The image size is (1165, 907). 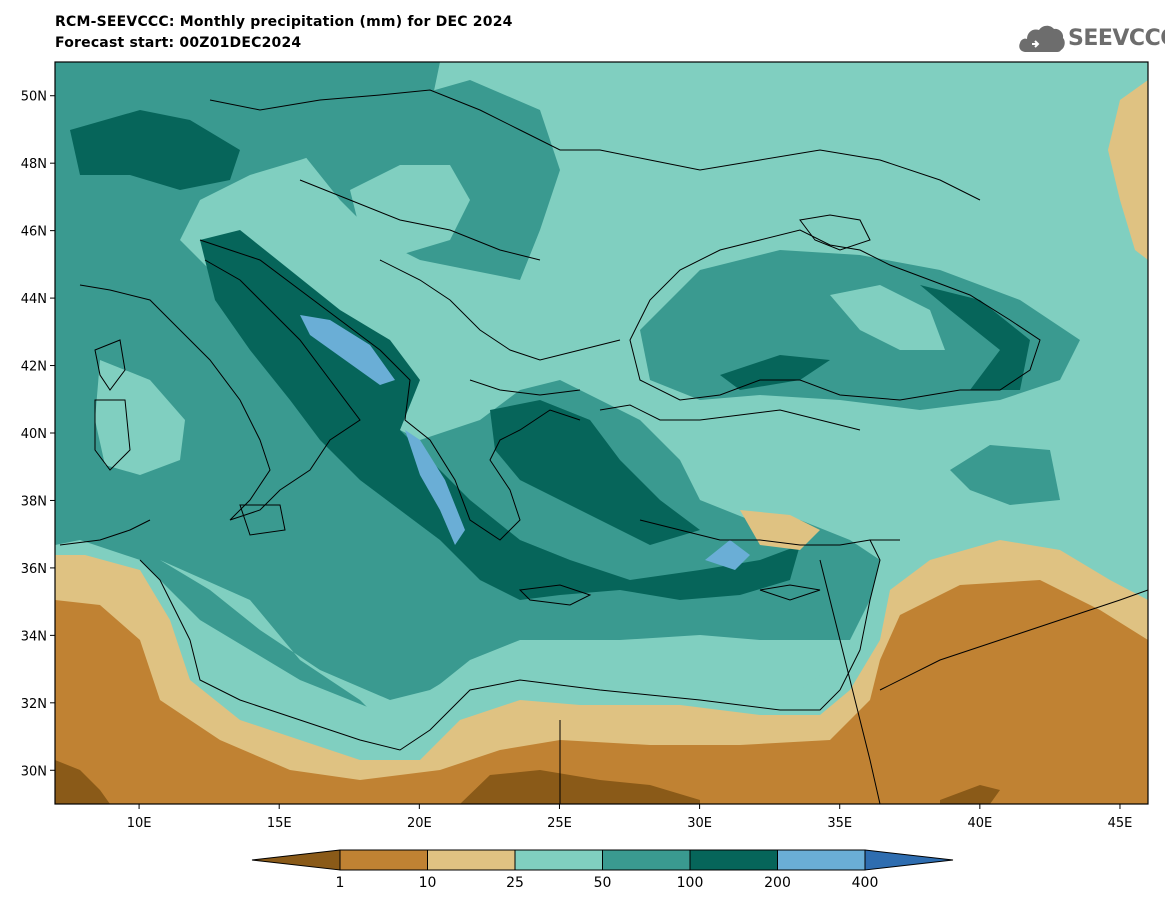 I want to click on field-100-200-alps, so click(x=155, y=150).